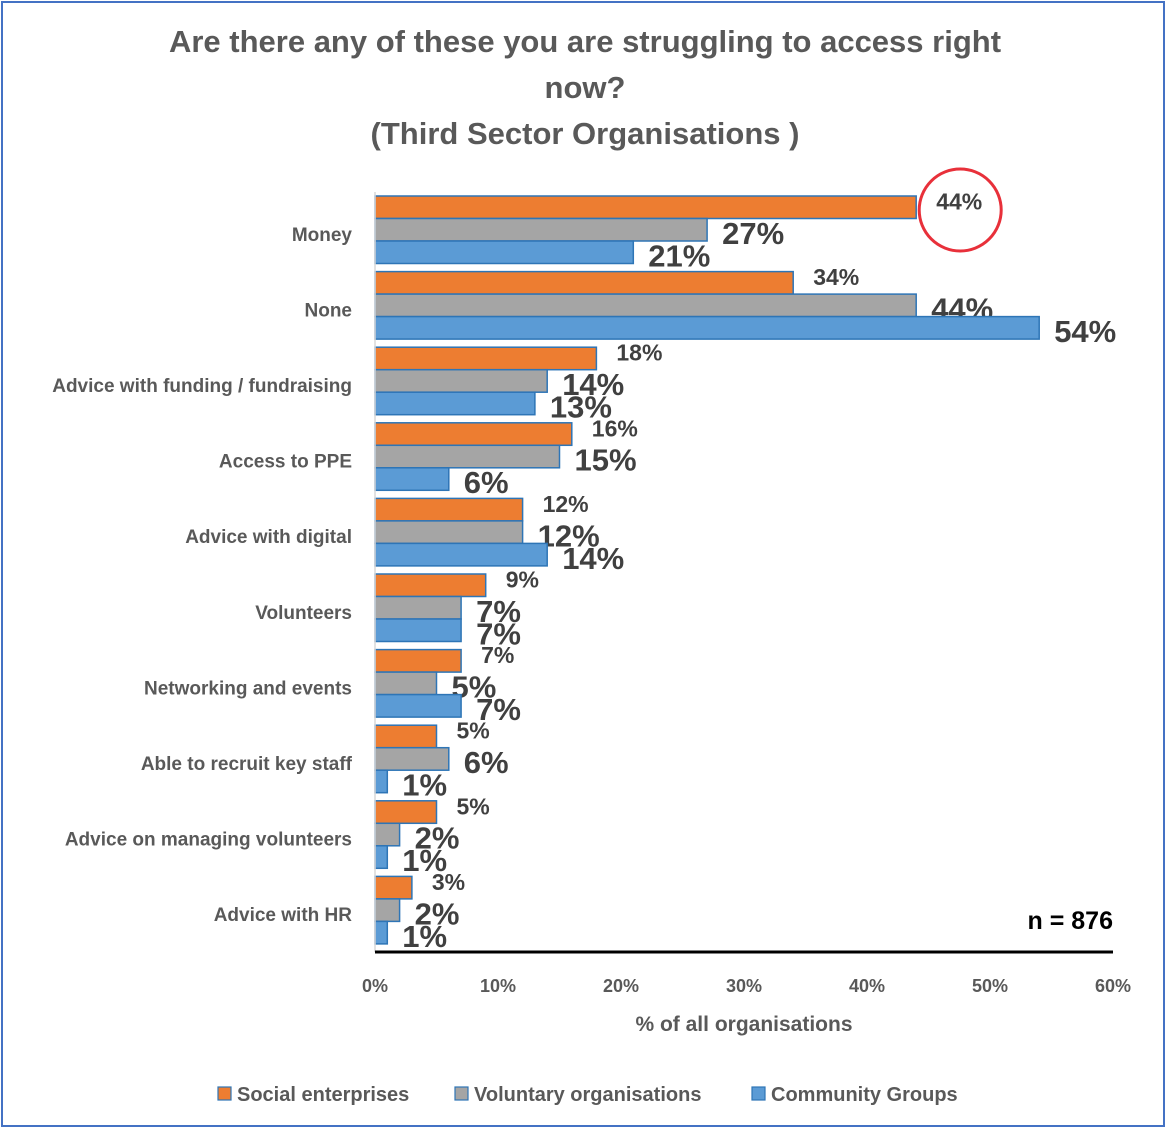  Describe the element at coordinates (522, 580) in the screenshot. I see `data-label: 9%` at that location.